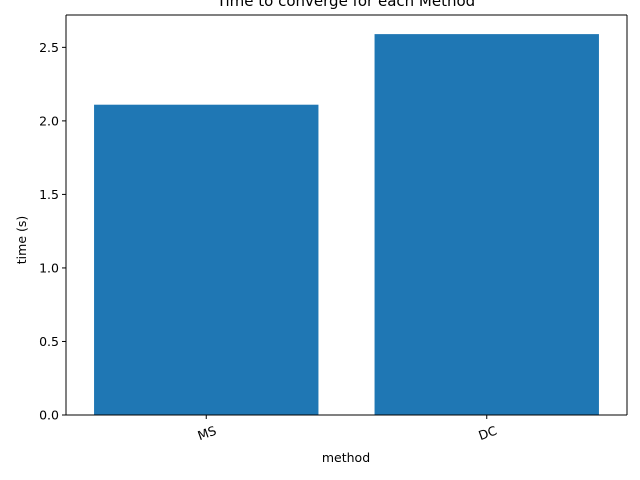 Image resolution: width=640 pixels, height=480 pixels. Describe the element at coordinates (49, 341) in the screenshot. I see `y-tick-label: 0.5` at that location.